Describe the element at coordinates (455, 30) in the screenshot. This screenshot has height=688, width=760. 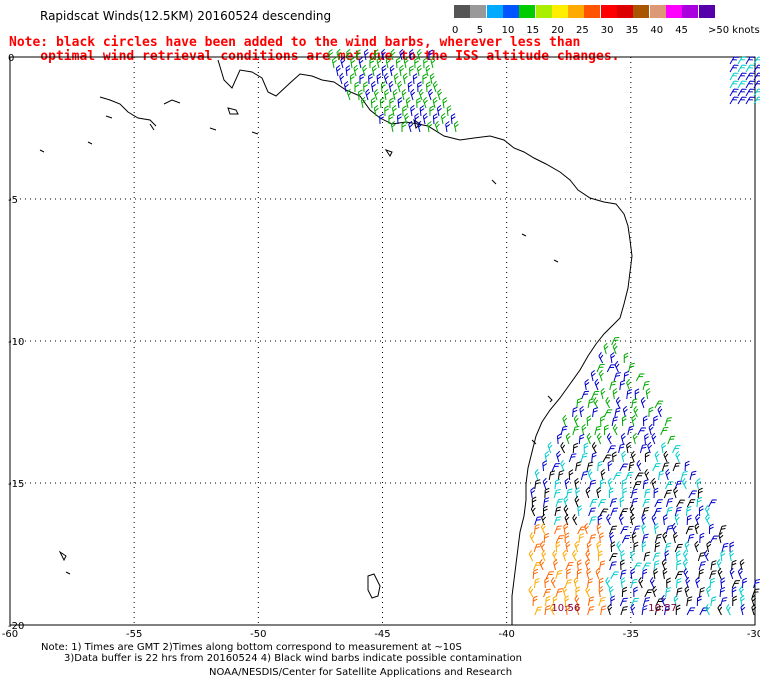
I see `legend-label: 0` at that location.